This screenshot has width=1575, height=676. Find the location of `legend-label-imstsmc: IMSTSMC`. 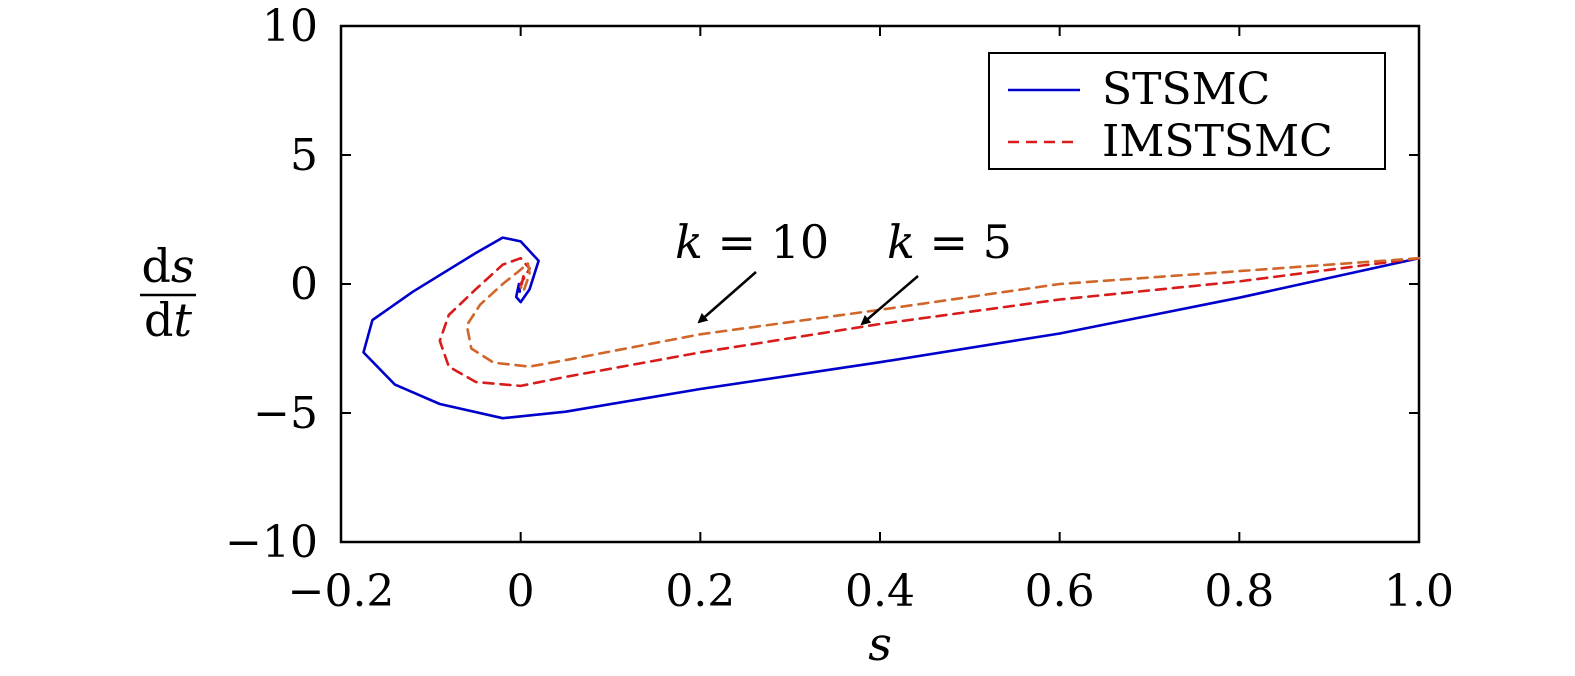

legend-label-imstsmc: IMSTSMC is located at coordinates (1217, 141).